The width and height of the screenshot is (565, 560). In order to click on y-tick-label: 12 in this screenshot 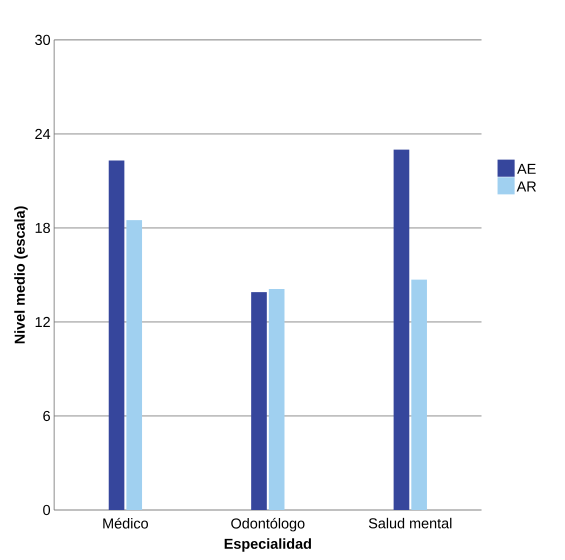, I will do `click(43, 322)`.